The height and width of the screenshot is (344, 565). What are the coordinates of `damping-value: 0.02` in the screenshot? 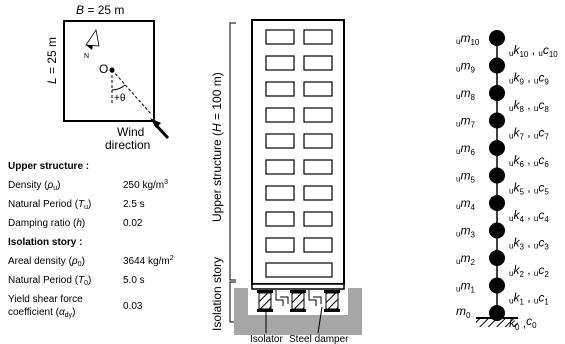 It's located at (133, 223).